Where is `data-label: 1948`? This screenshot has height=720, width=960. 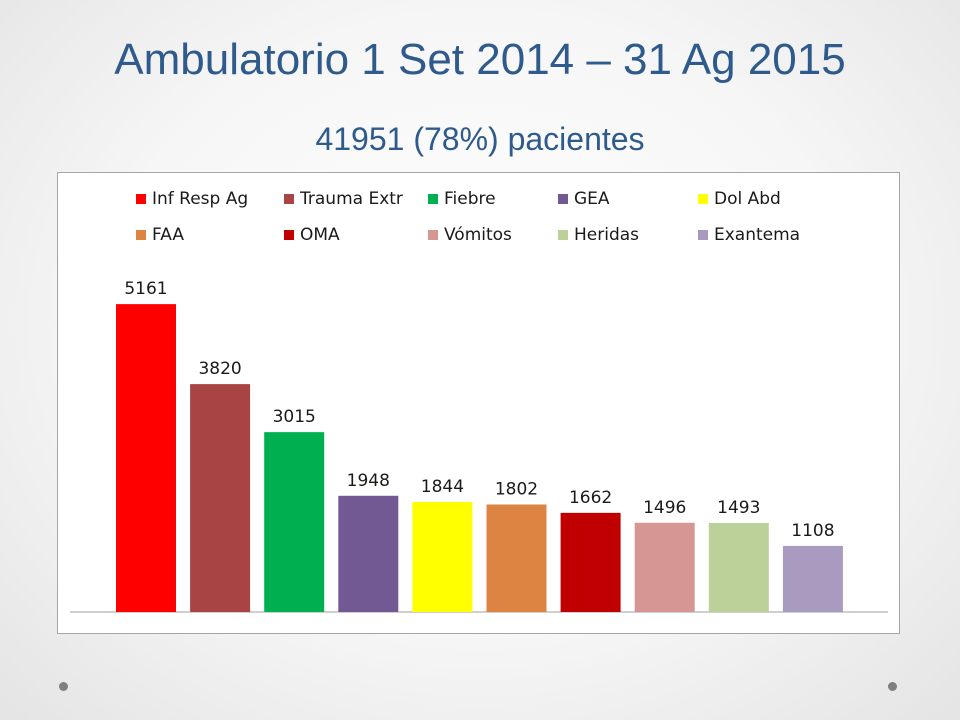
data-label: 1948 is located at coordinates (368, 481).